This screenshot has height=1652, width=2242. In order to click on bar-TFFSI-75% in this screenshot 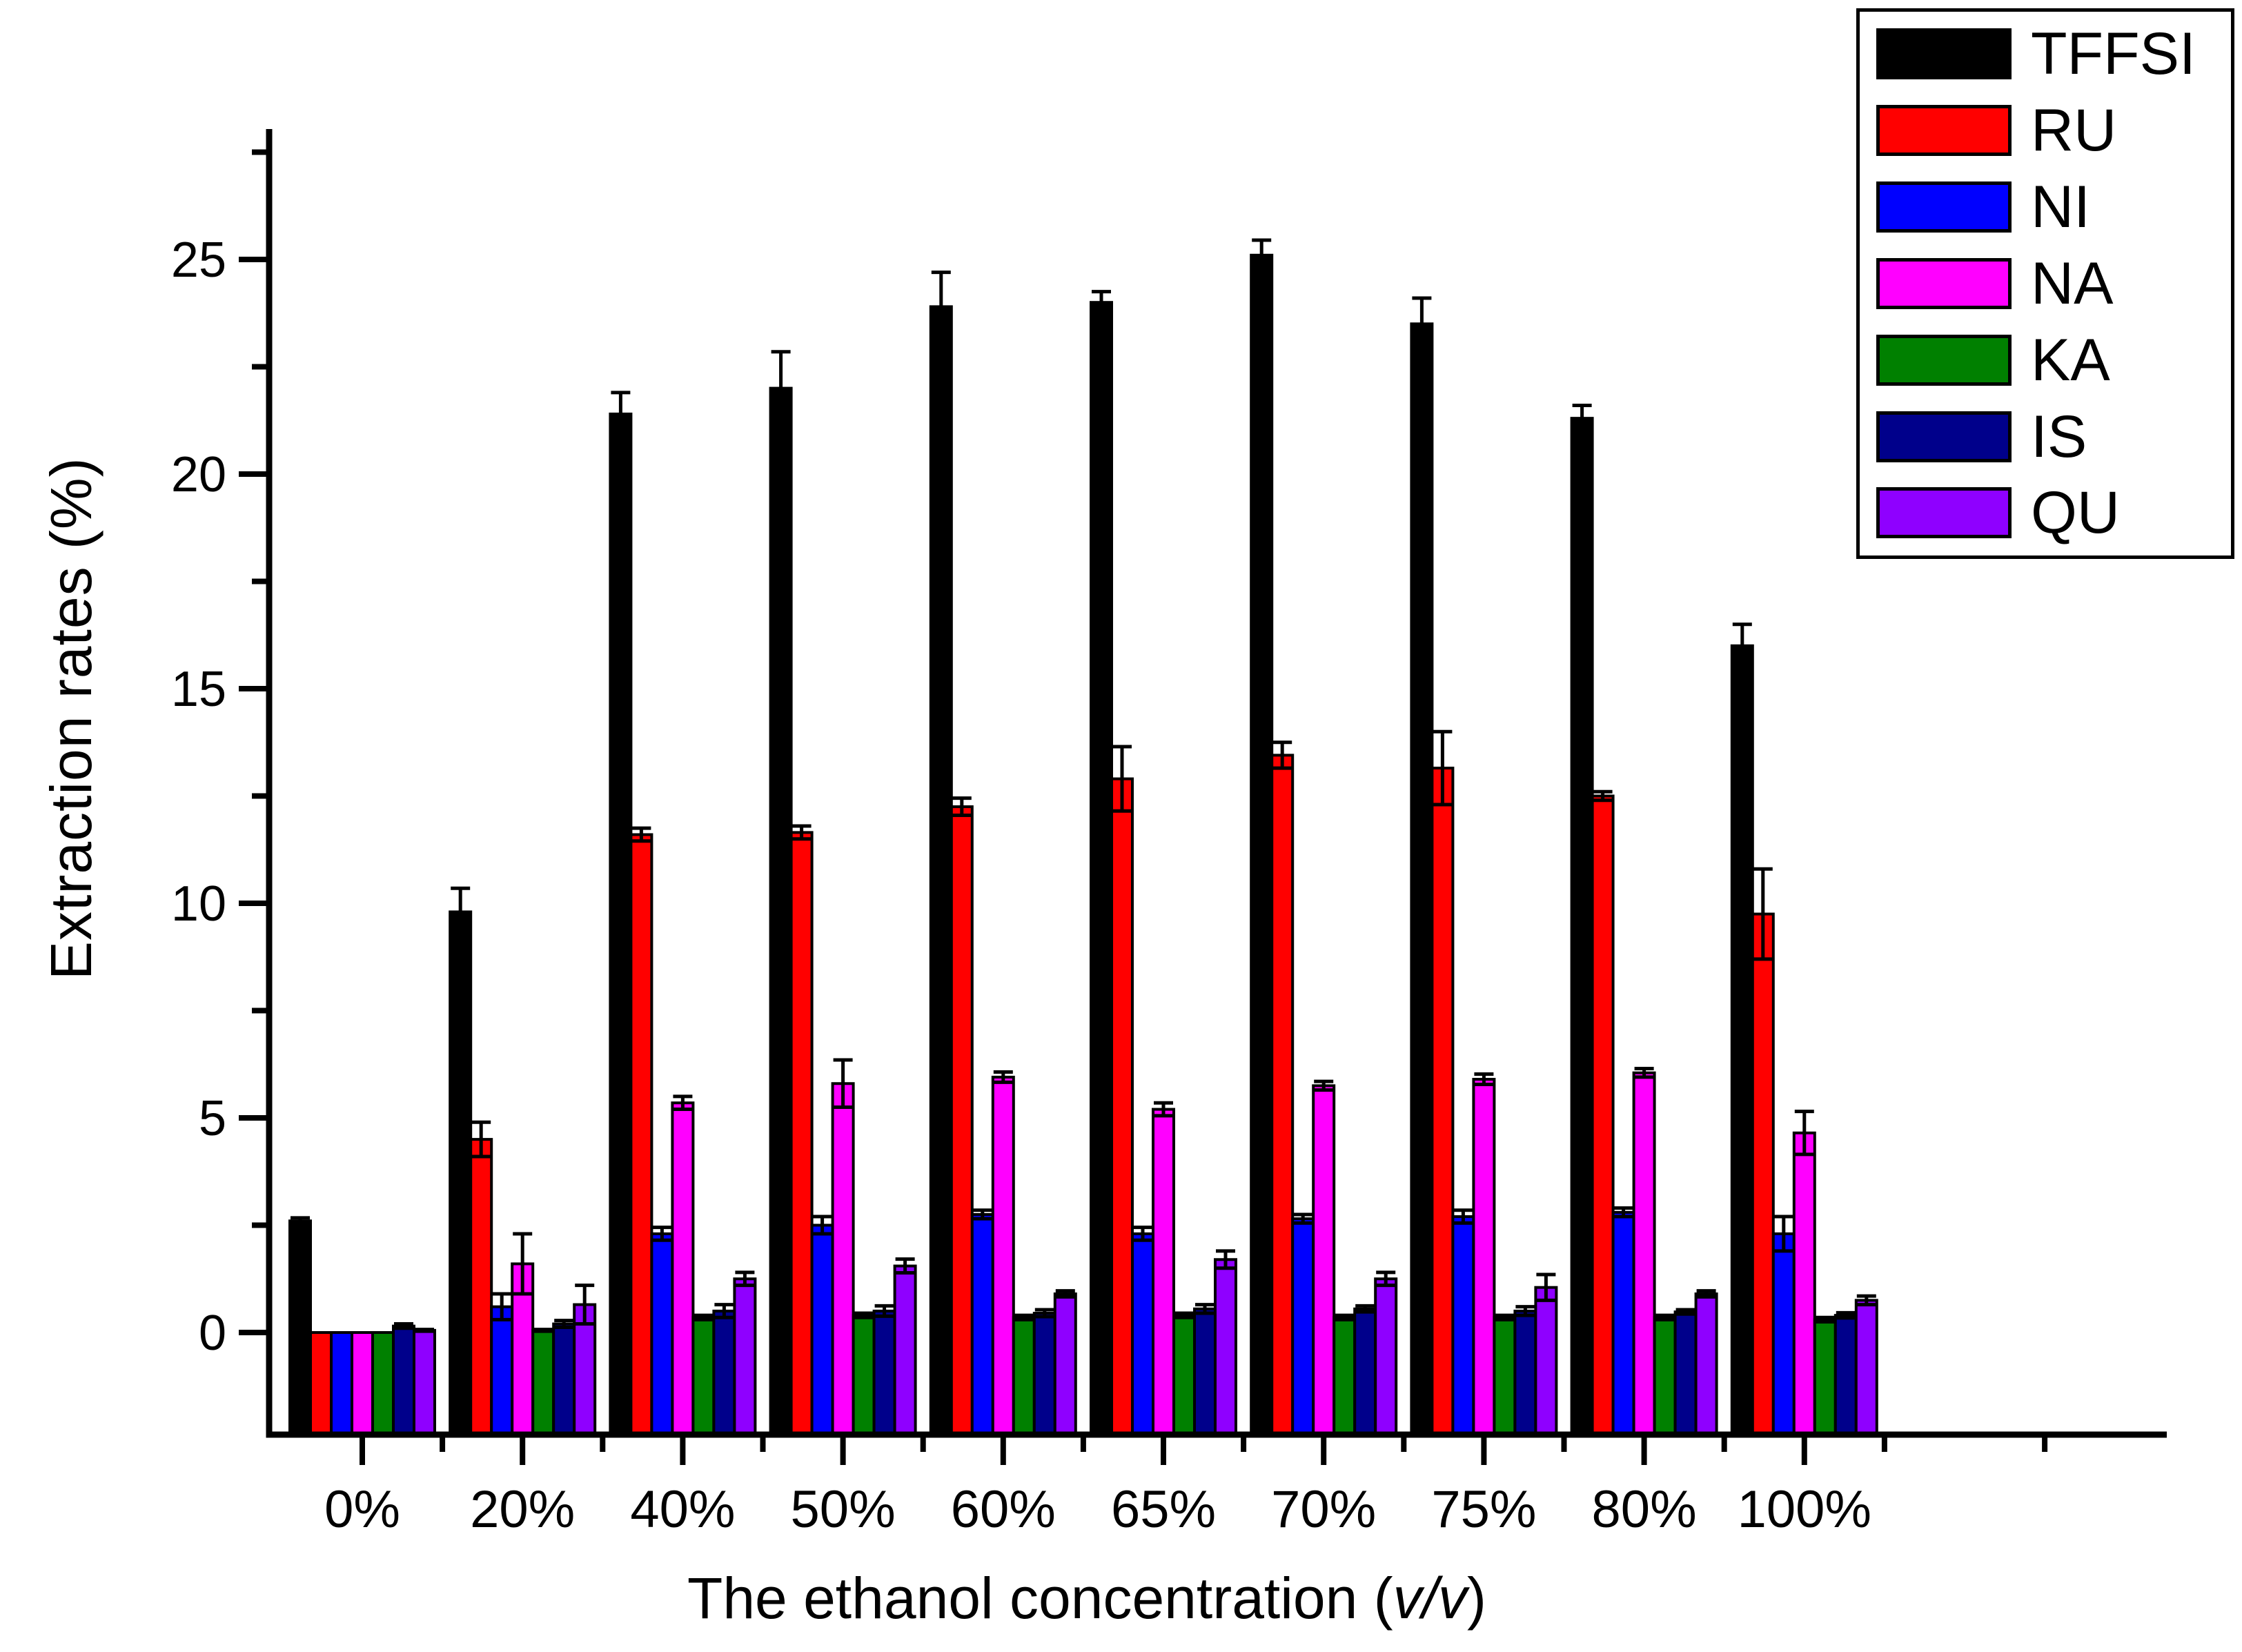, I will do `click(1422, 879)`.